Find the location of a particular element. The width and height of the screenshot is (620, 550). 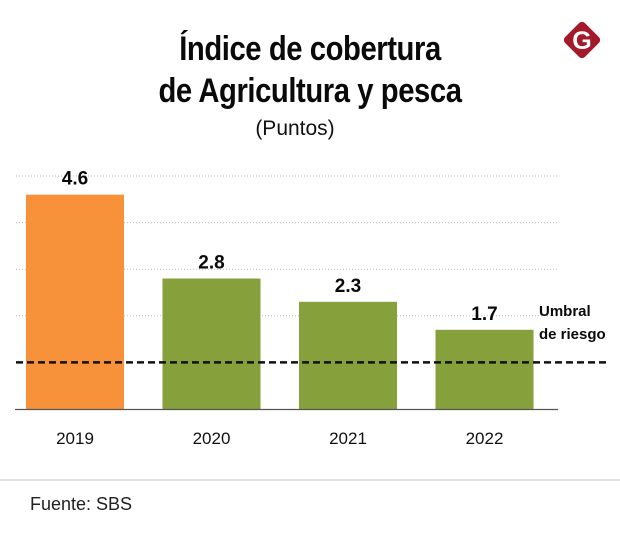

chart-title-line-1: Índice de cobertura is located at coordinates (310, 49).